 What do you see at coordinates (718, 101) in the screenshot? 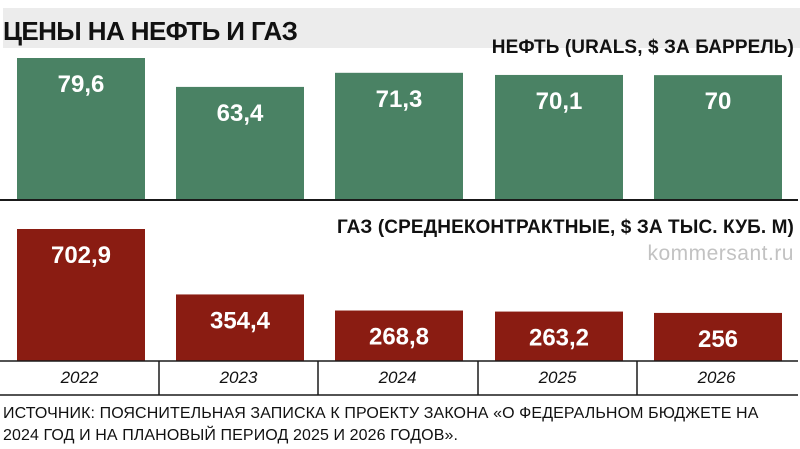
I see `oil-value-label: 70` at bounding box center [718, 101].